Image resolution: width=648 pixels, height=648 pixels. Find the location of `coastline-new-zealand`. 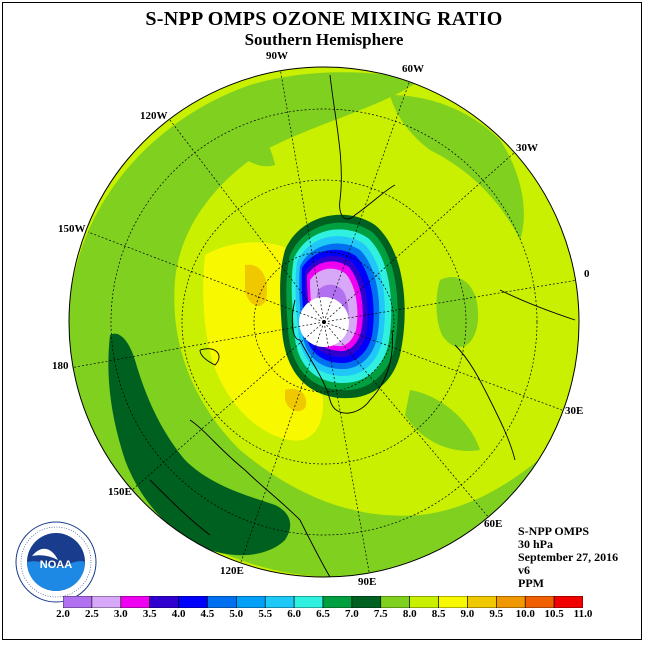

coastline-new-zealand is located at coordinates (209, 357).